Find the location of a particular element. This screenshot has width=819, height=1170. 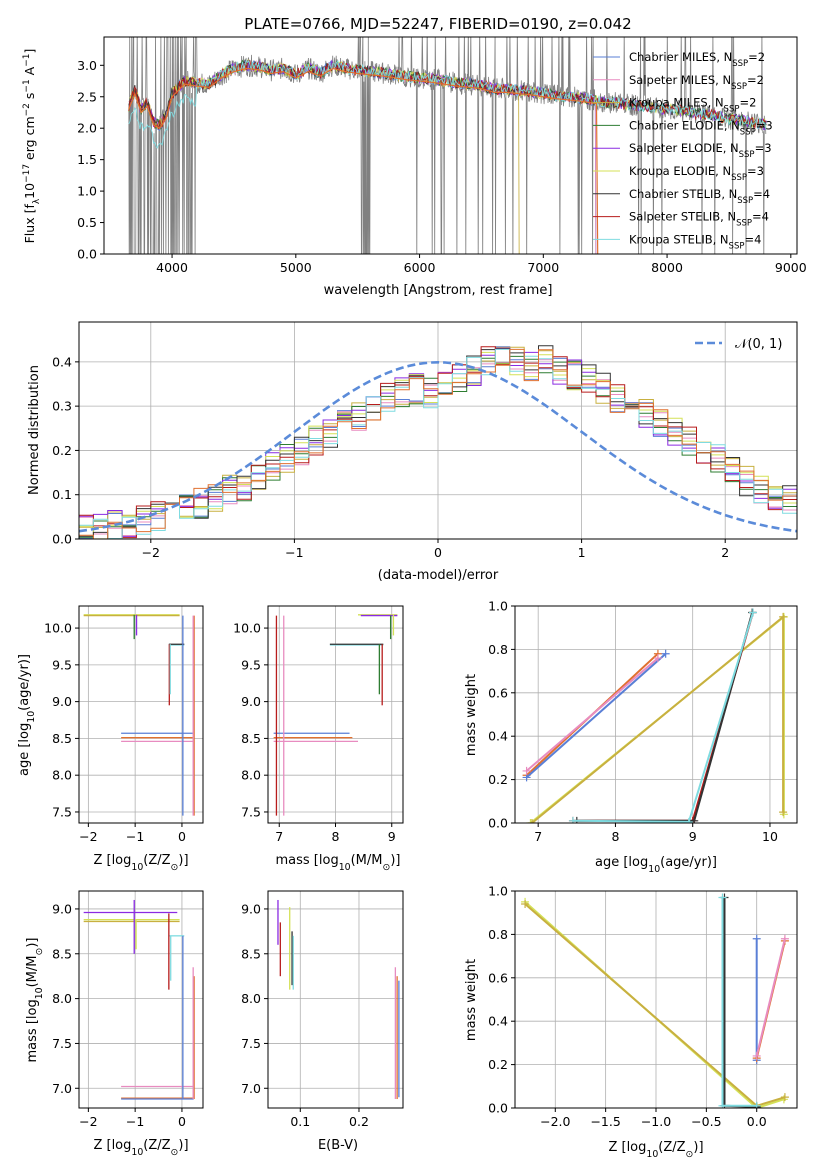

age_vs_mass-plot-area is located at coordinates (335, 715).